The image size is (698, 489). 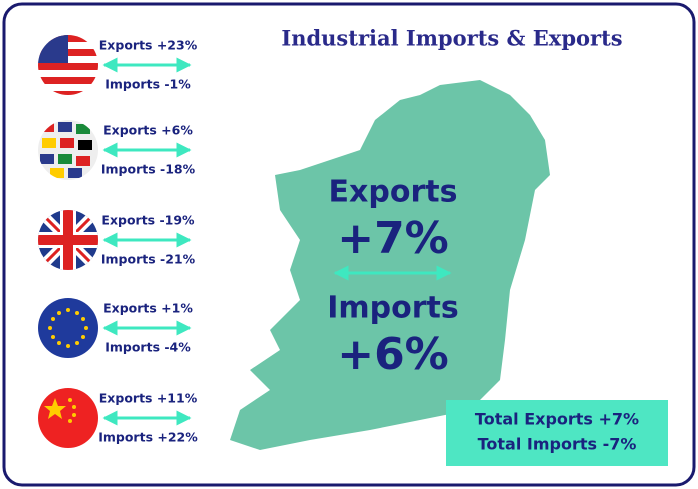 What do you see at coordinates (68, 240) in the screenshot?
I see `flag-uk` at bounding box center [68, 240].